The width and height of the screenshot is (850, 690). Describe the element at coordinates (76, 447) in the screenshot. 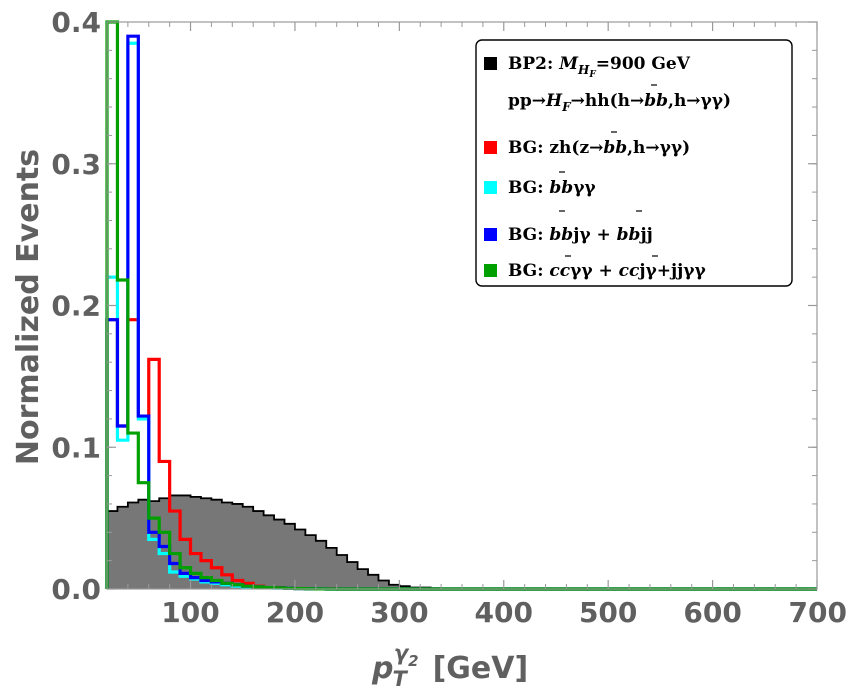

I see `y-tick-label: 0.1` at that location.